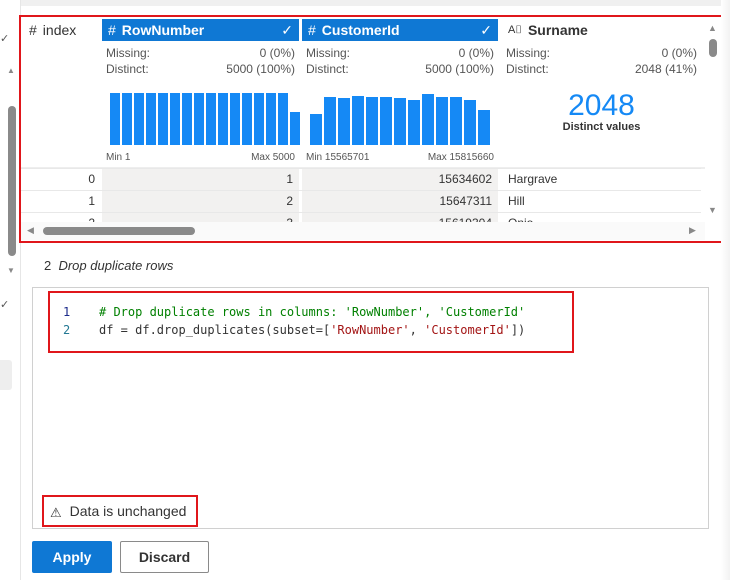 The width and height of the screenshot is (730, 580). I want to click on left-scrollbar-thumb, so click(12, 181).